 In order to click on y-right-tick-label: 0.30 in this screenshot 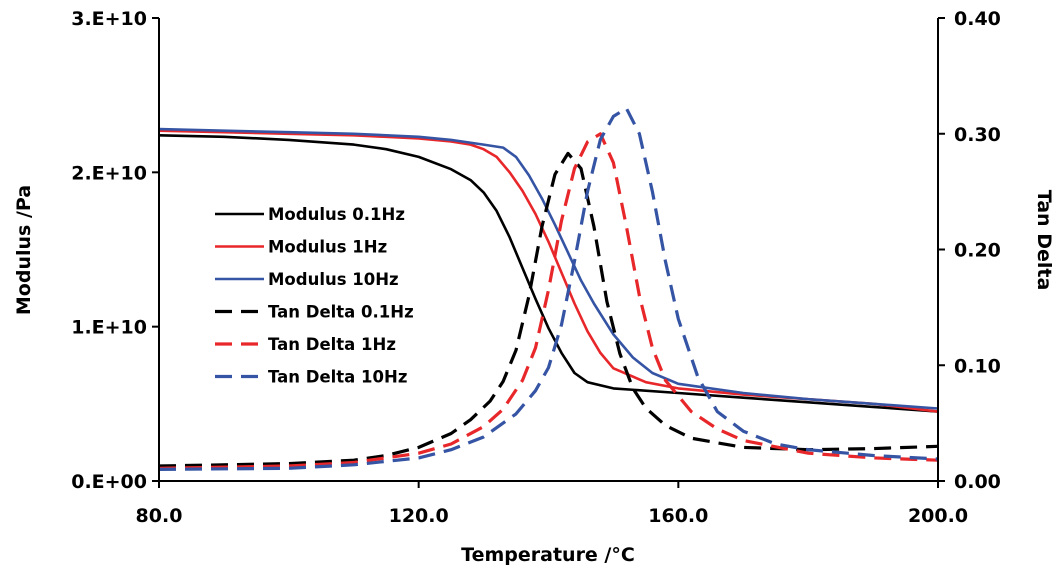, I will do `click(977, 135)`.